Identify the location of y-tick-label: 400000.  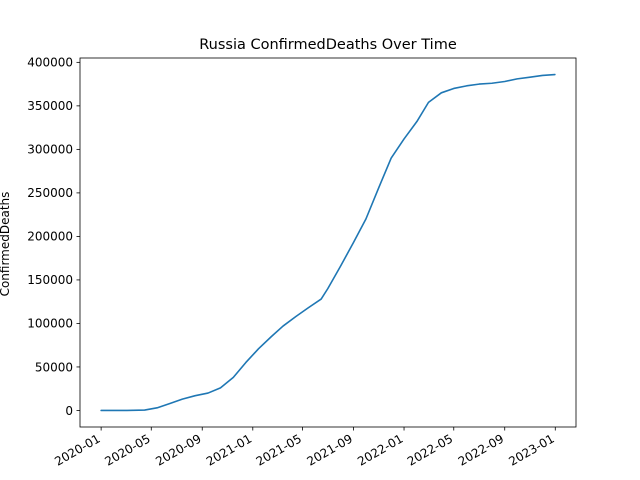
(50, 63).